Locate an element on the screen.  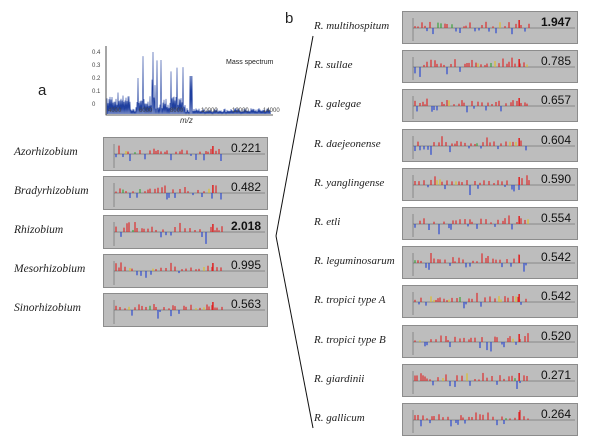
match-score: 0.271 is located at coordinates (555, 374).